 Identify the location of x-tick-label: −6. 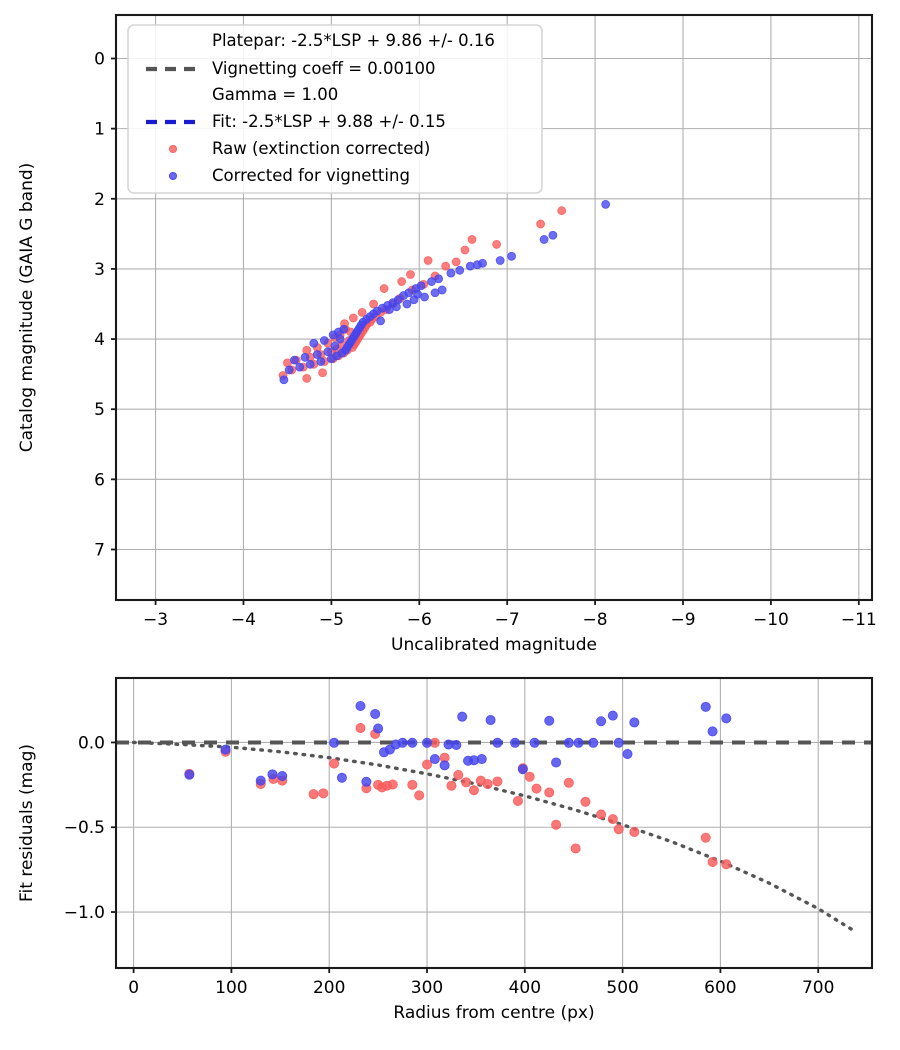
(419, 620).